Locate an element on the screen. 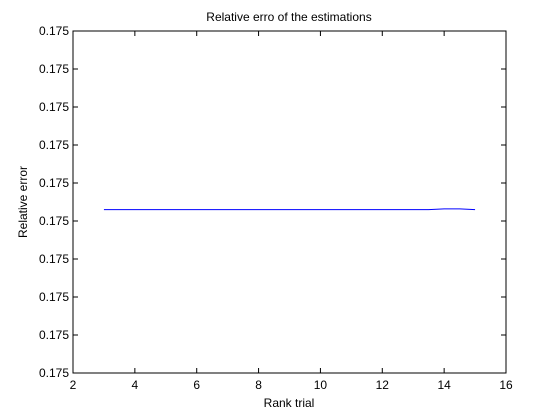 The height and width of the screenshot is (420, 560). x-tick-label: 10 is located at coordinates (321, 385).